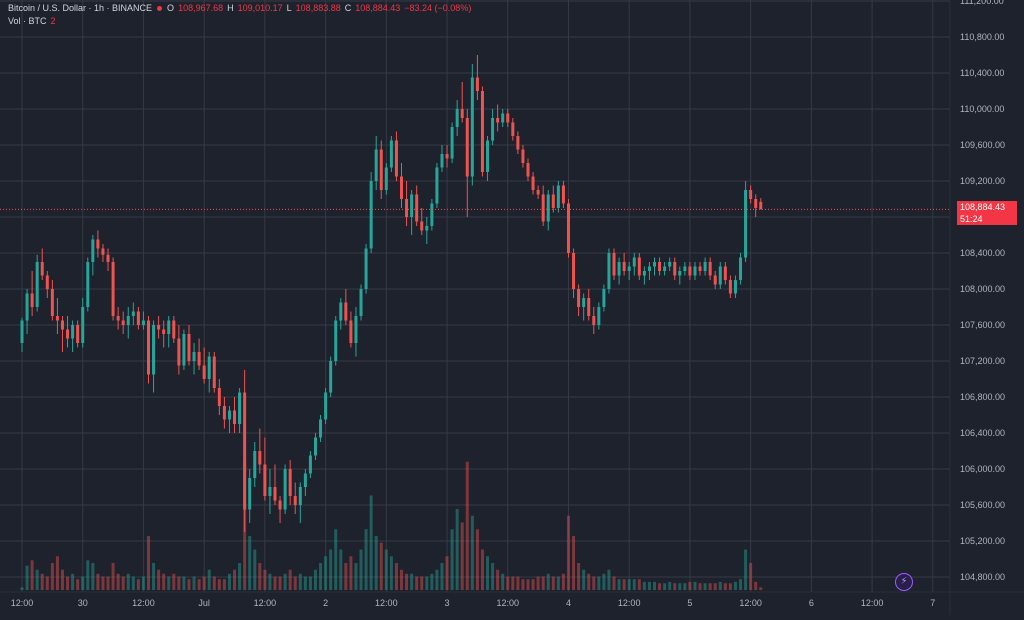 This screenshot has width=1024, height=620. I want to click on price-tick-label: 108,000.00, so click(982, 289).